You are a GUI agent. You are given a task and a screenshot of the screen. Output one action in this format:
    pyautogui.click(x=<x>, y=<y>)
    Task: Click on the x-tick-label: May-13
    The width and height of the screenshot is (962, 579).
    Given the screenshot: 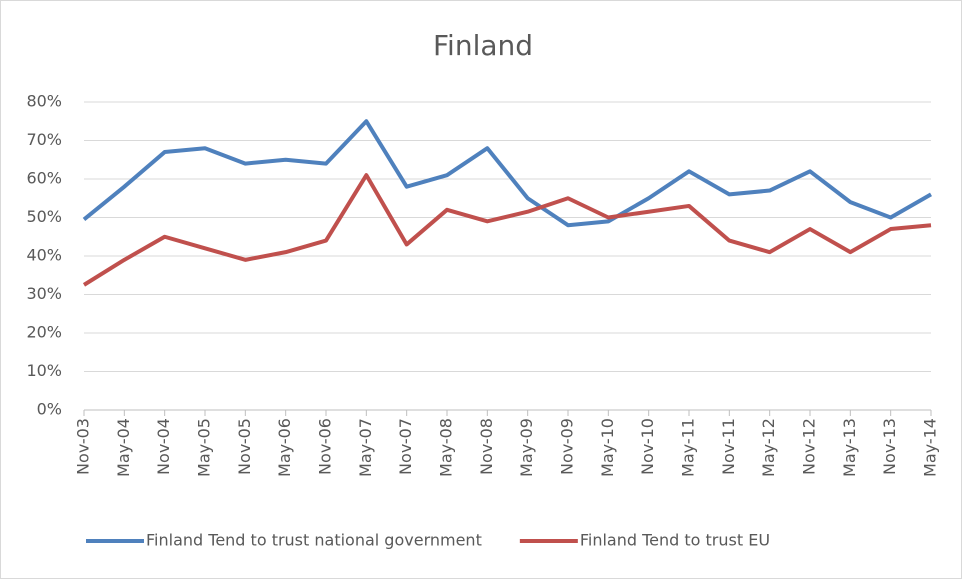 What is the action you would take?
    pyautogui.click(x=849, y=447)
    